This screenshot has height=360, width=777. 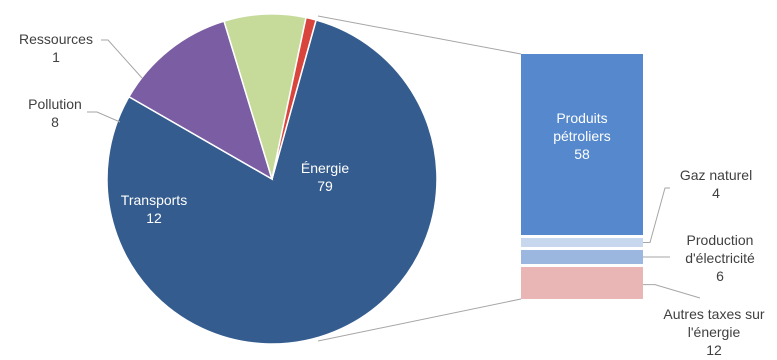 What do you see at coordinates (582, 242) in the screenshot?
I see `bar-segment-gaz_naturel` at bounding box center [582, 242].